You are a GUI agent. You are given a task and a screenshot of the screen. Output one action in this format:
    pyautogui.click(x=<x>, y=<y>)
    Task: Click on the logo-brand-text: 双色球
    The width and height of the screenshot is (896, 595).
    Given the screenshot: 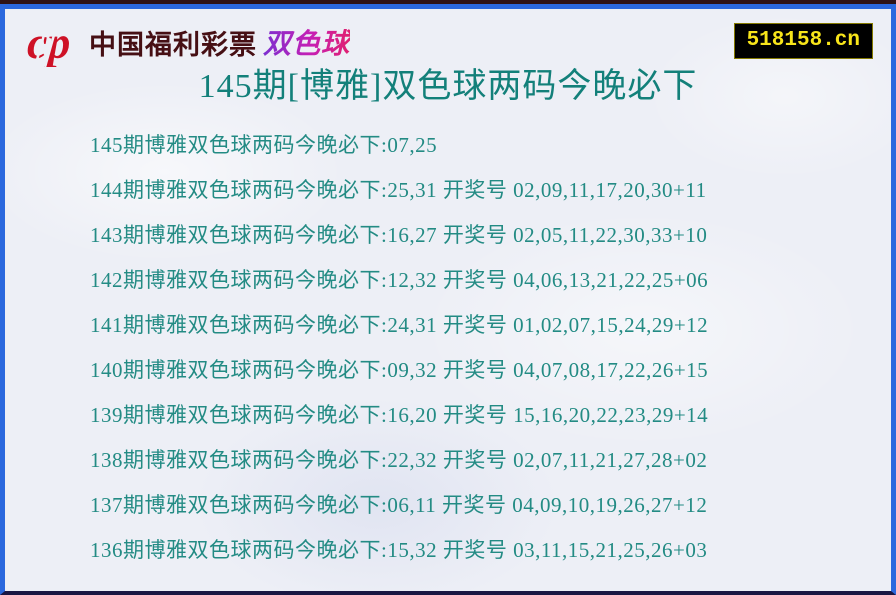 What is the action you would take?
    pyautogui.click(x=306, y=42)
    